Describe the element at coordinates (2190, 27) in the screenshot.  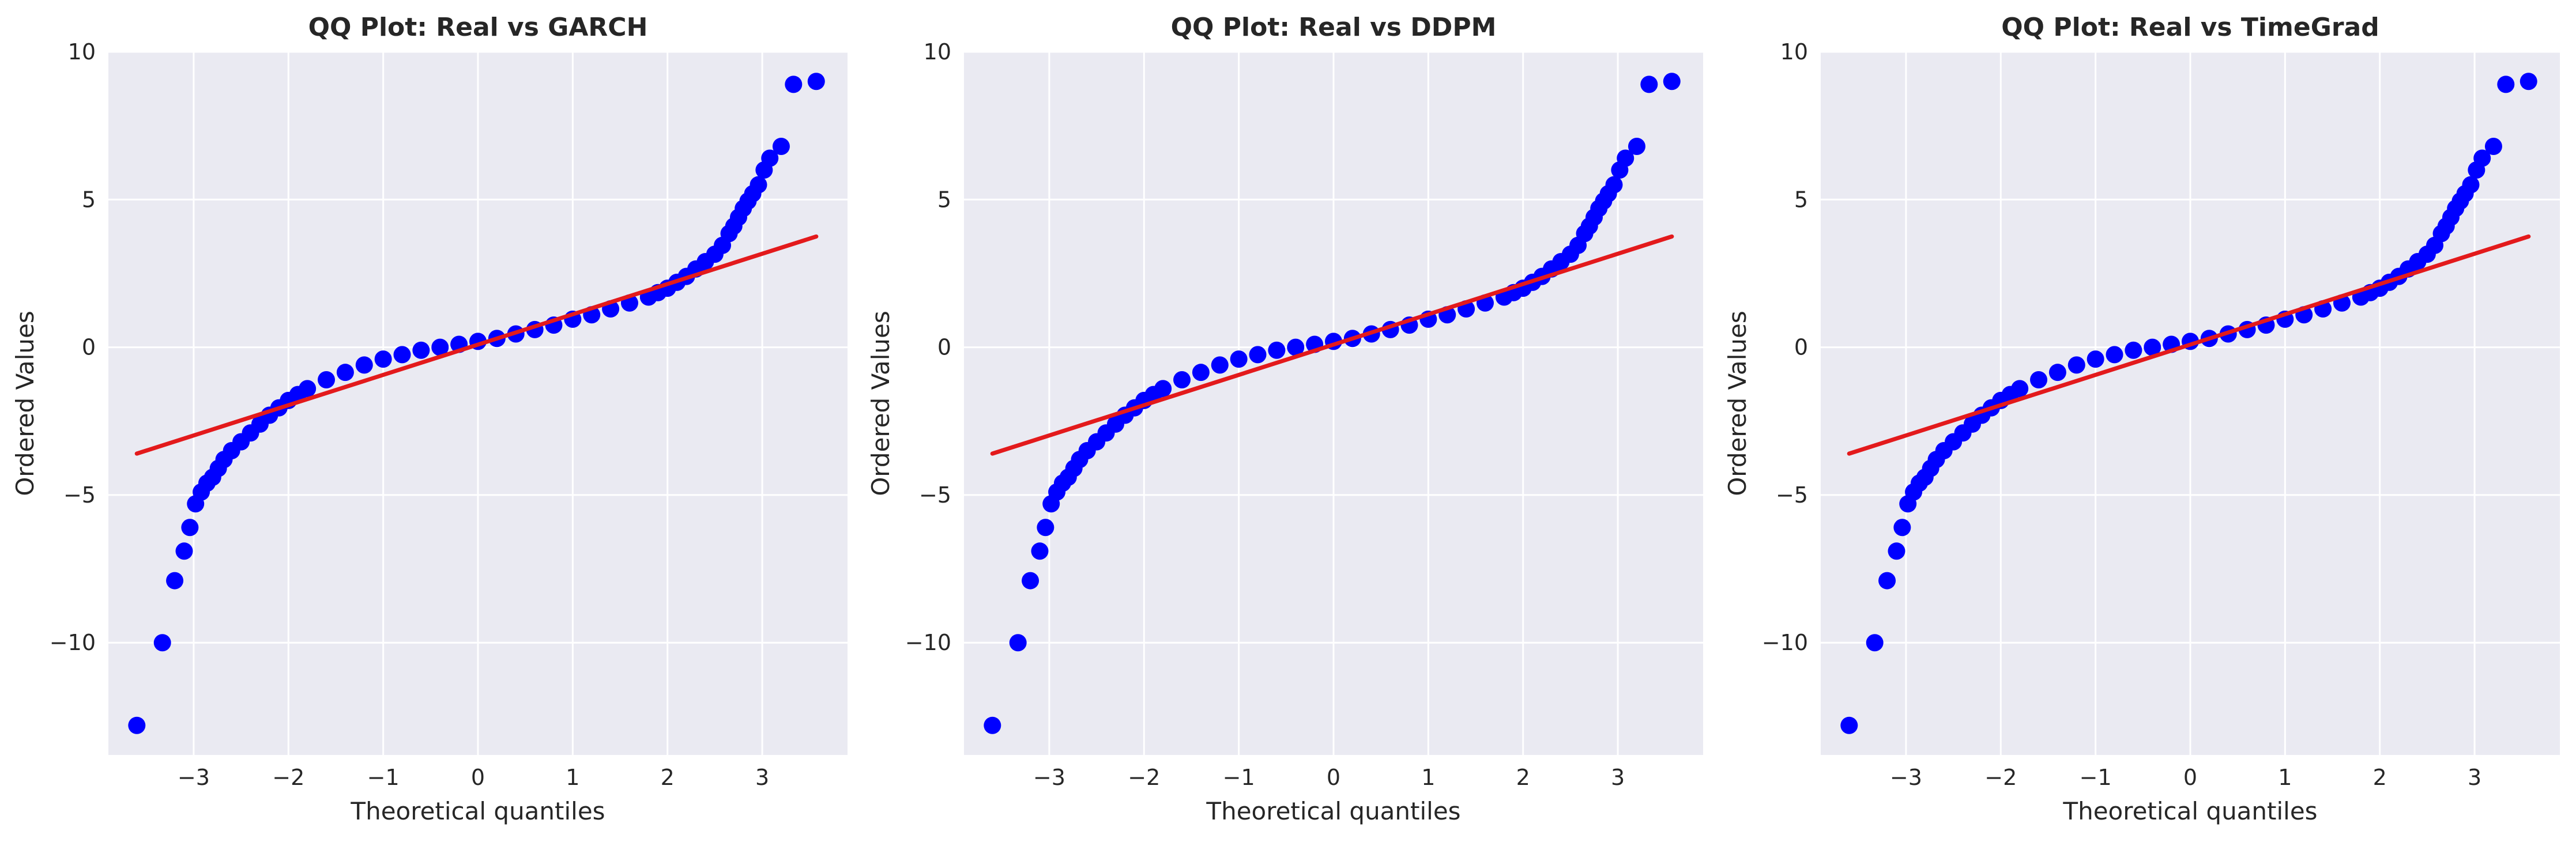
I see `chart-title: QQ Plot: Real vs TimeGrad` at that location.